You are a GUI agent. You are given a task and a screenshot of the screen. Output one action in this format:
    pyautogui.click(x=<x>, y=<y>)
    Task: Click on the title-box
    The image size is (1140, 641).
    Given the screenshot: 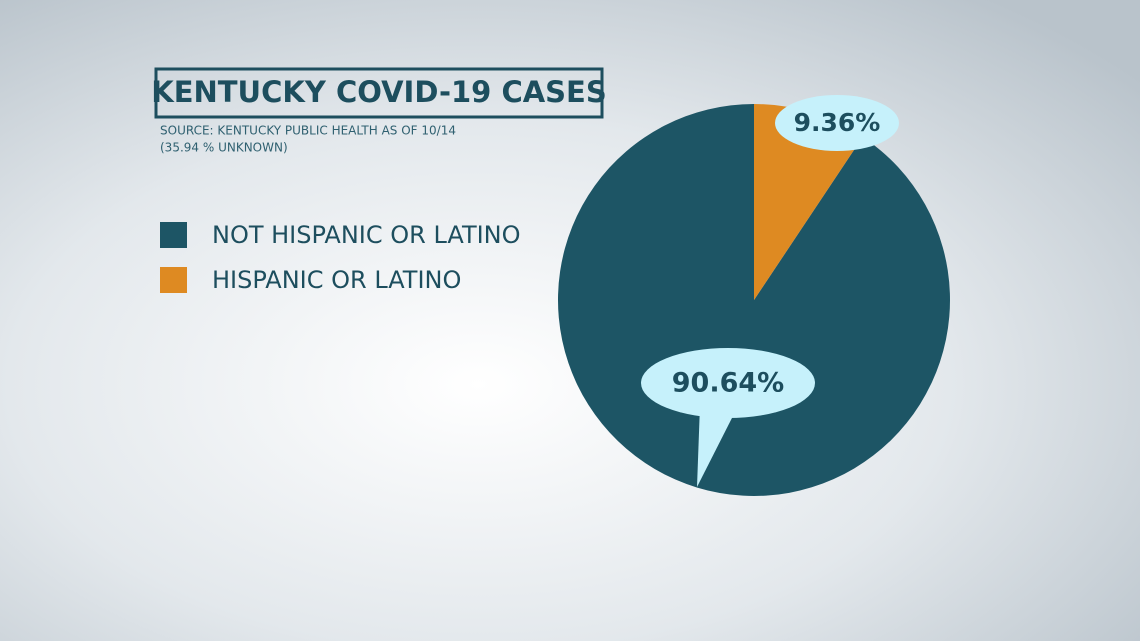 What is the action you would take?
    pyautogui.click(x=379, y=93)
    